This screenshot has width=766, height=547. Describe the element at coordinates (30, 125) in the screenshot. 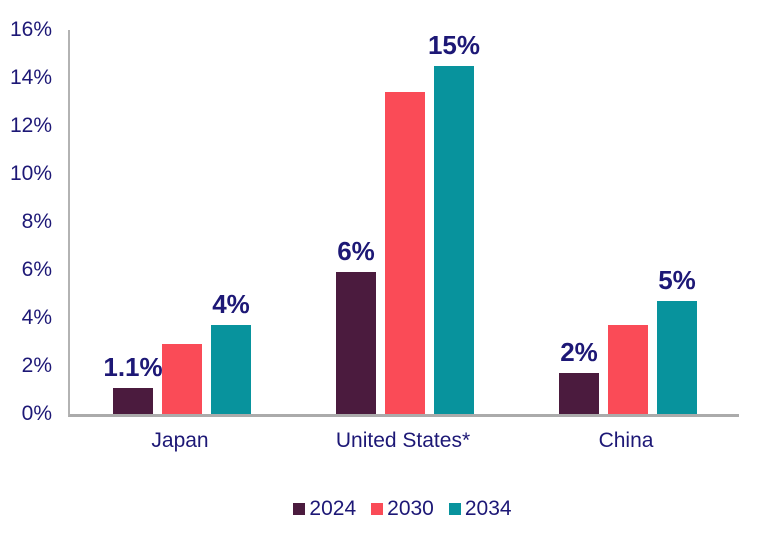

I see `y-tick-label: 12%` at that location.